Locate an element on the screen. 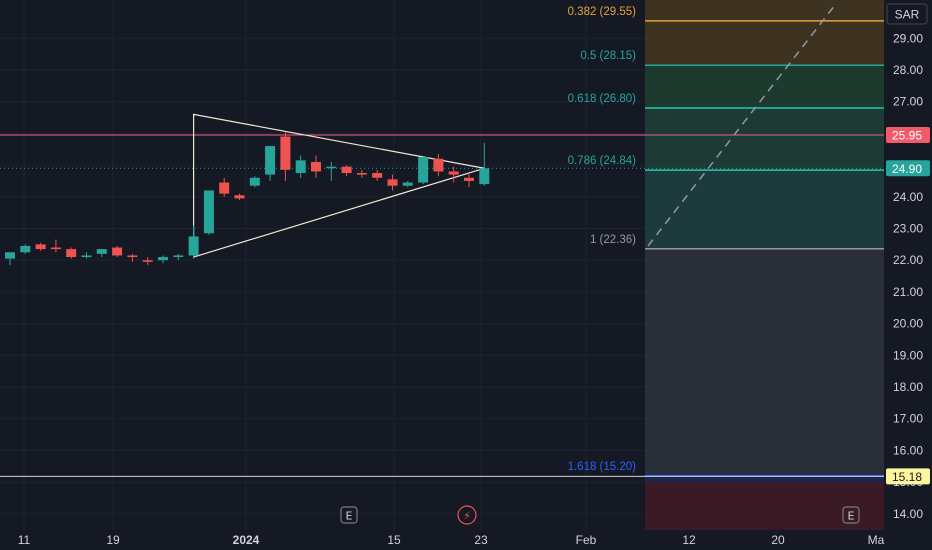  event-markers: E ⚡ E is located at coordinates (600, 515).